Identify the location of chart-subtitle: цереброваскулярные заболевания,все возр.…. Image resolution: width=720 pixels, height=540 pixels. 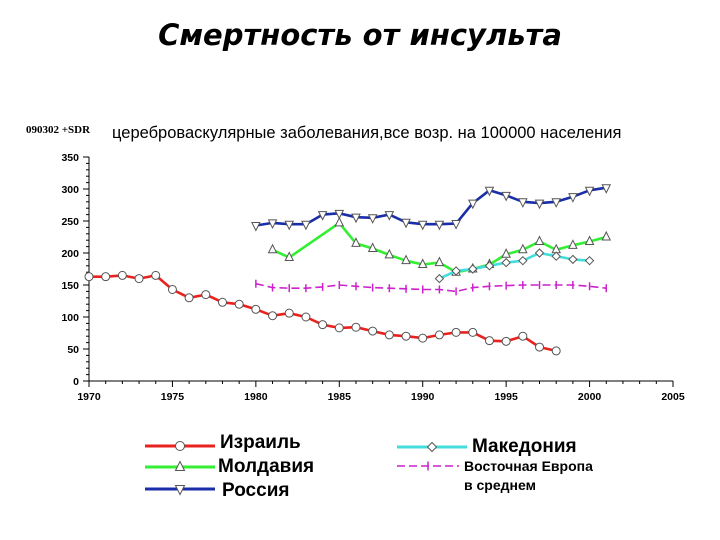
(367, 133).